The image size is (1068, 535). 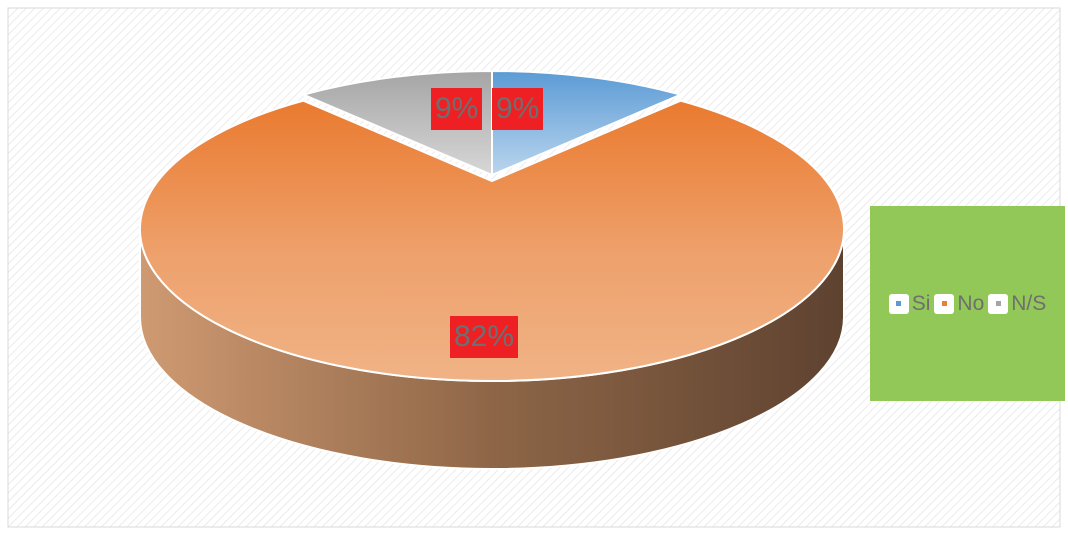 I want to click on legend-swatch-ns, so click(x=998, y=303).